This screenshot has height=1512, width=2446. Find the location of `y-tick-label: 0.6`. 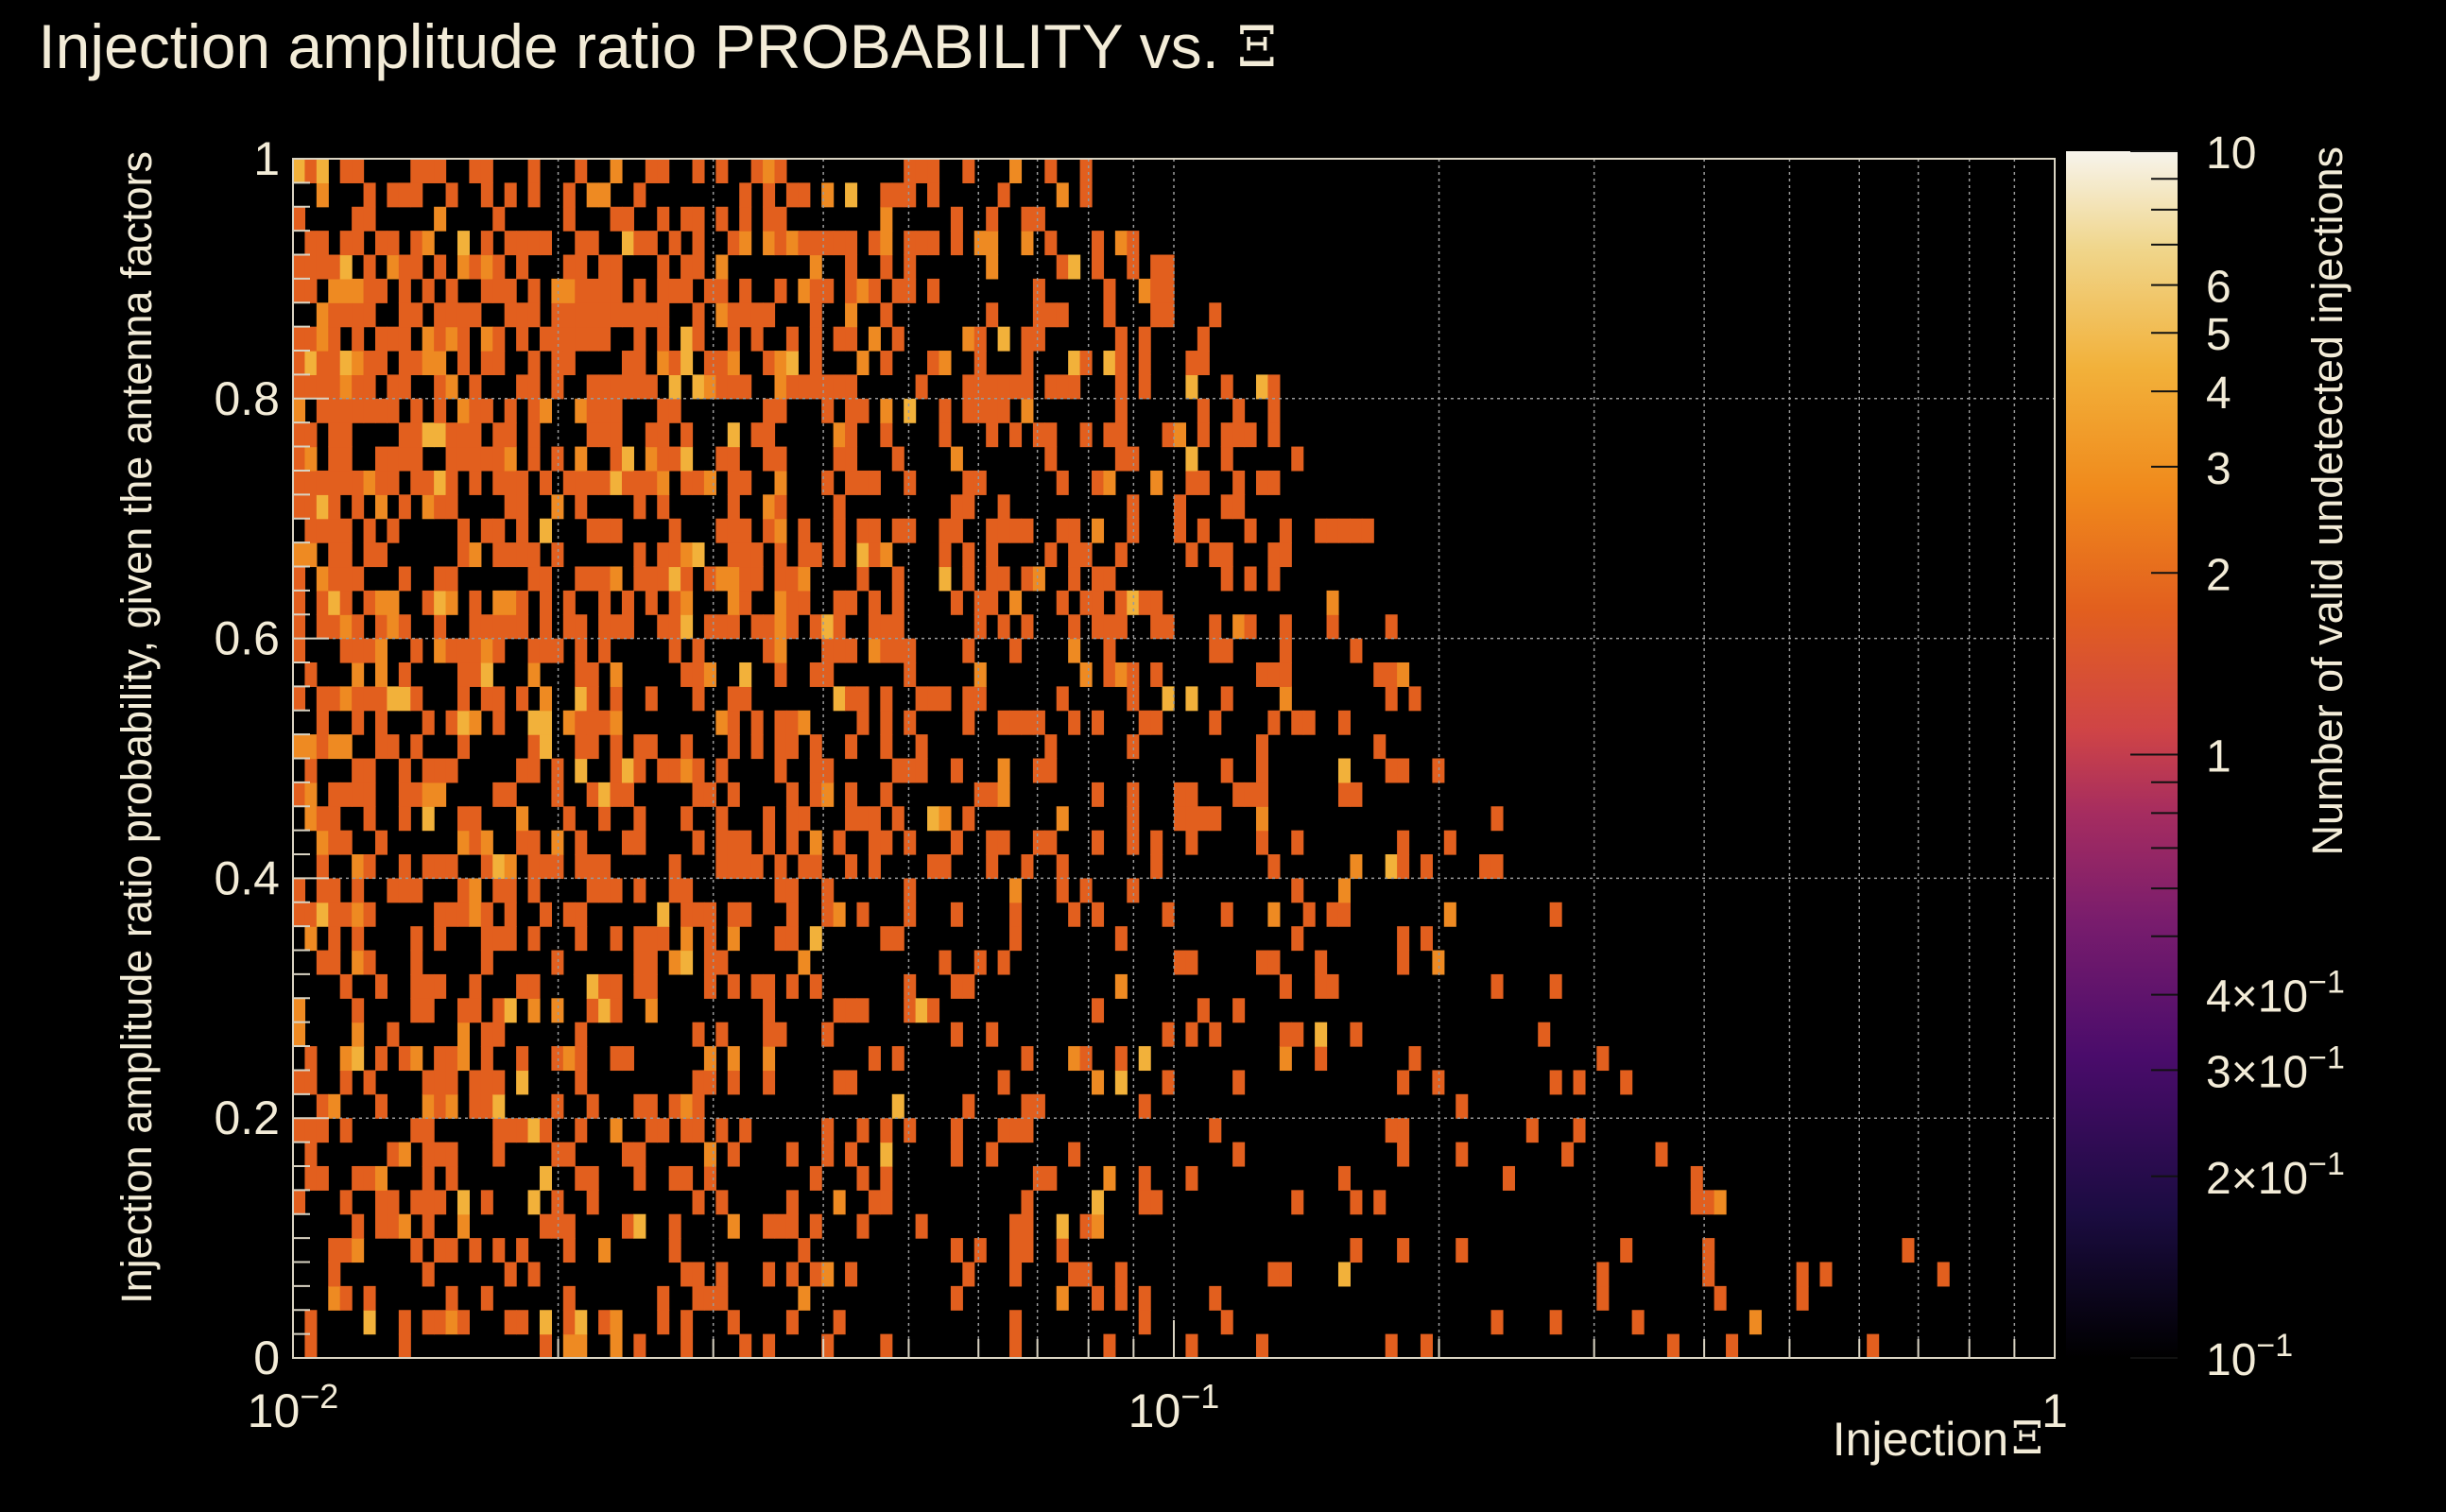

y-tick-label: 0.6 is located at coordinates (247, 638).